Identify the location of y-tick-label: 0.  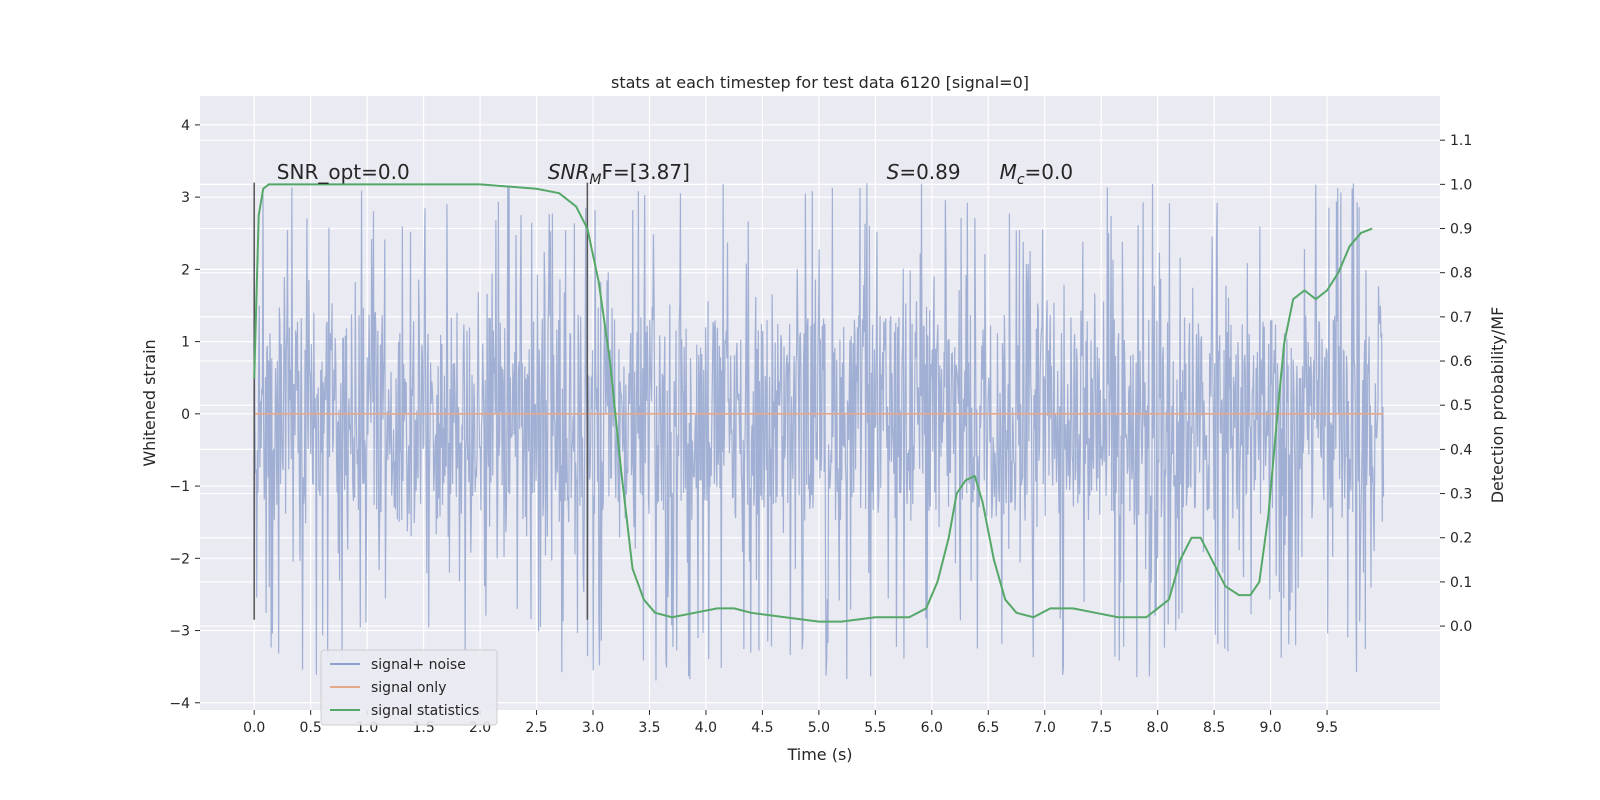
(185, 415).